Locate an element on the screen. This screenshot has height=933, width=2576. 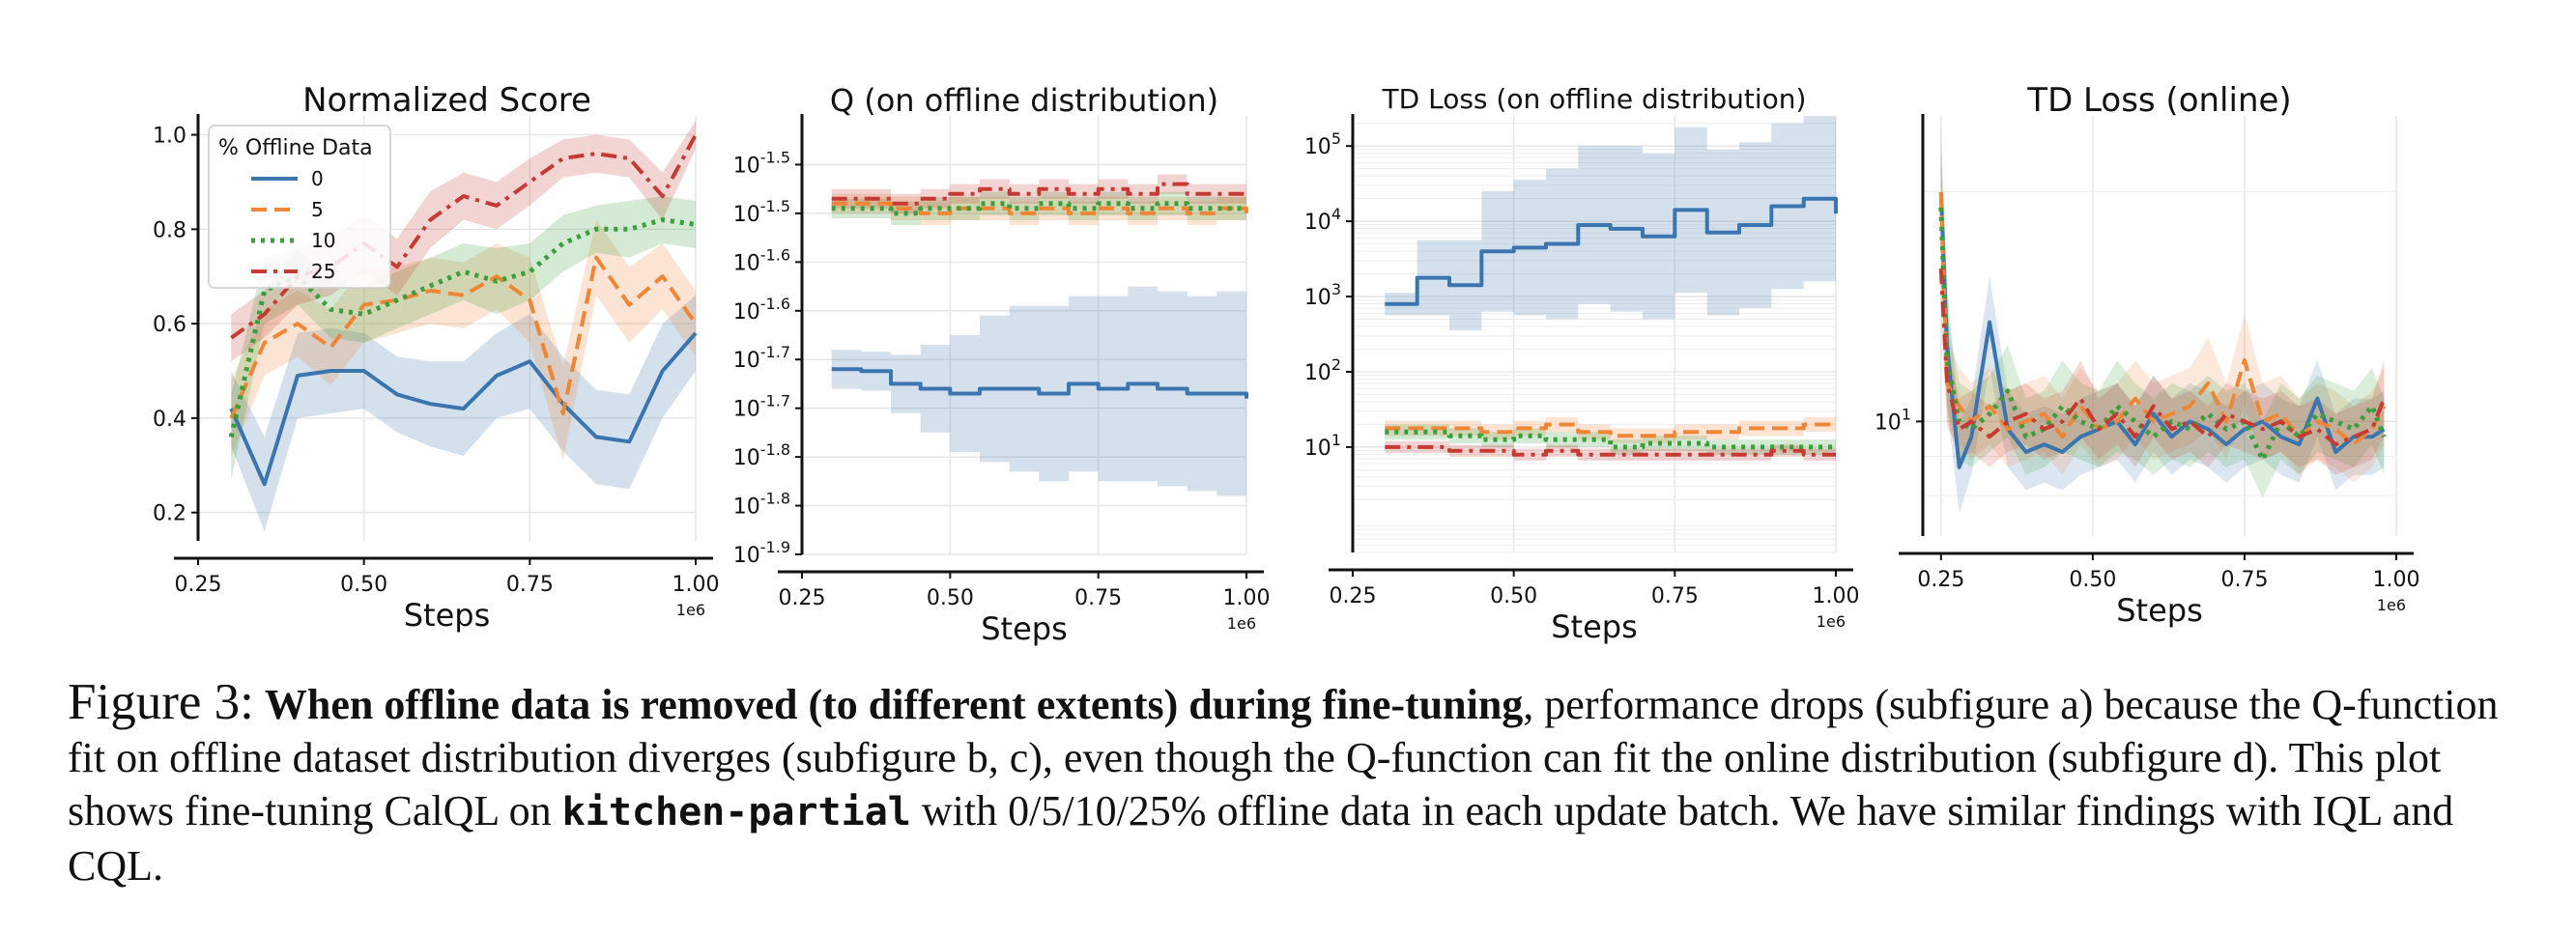
legend: % Offline Data 0 5 10 25 is located at coordinates (300, 207).